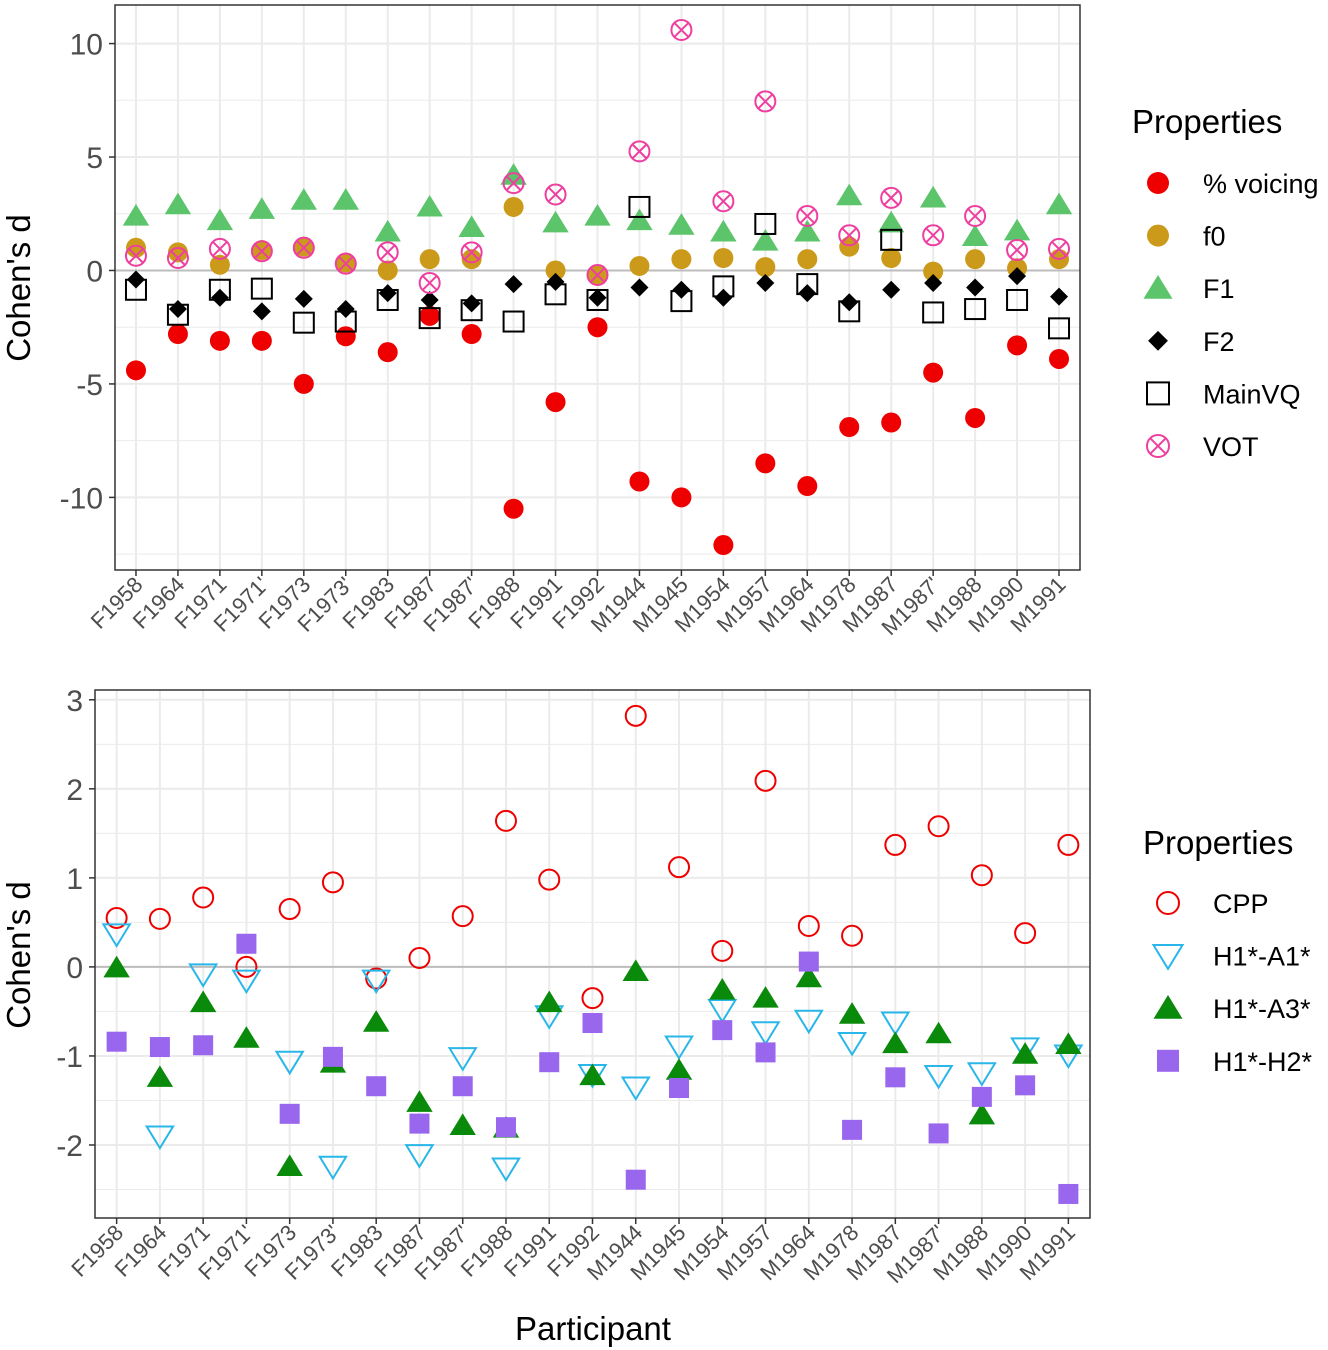  I want to click on series-h1-a3-, so click(592, 1065).